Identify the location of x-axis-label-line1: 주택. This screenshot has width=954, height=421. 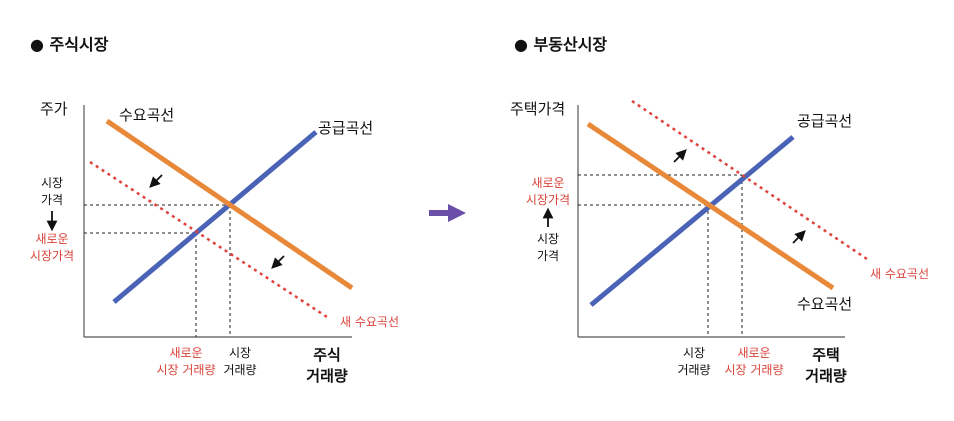
(826, 355).